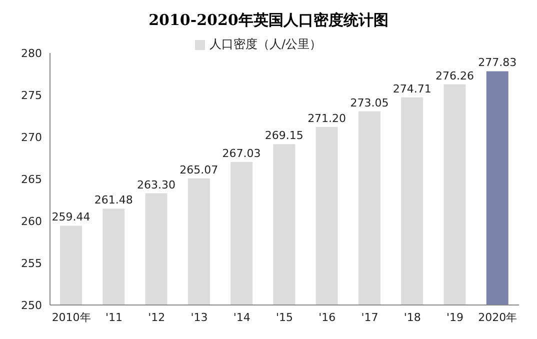 The image size is (537, 339). I want to click on x-tick-label: '12, so click(157, 317).